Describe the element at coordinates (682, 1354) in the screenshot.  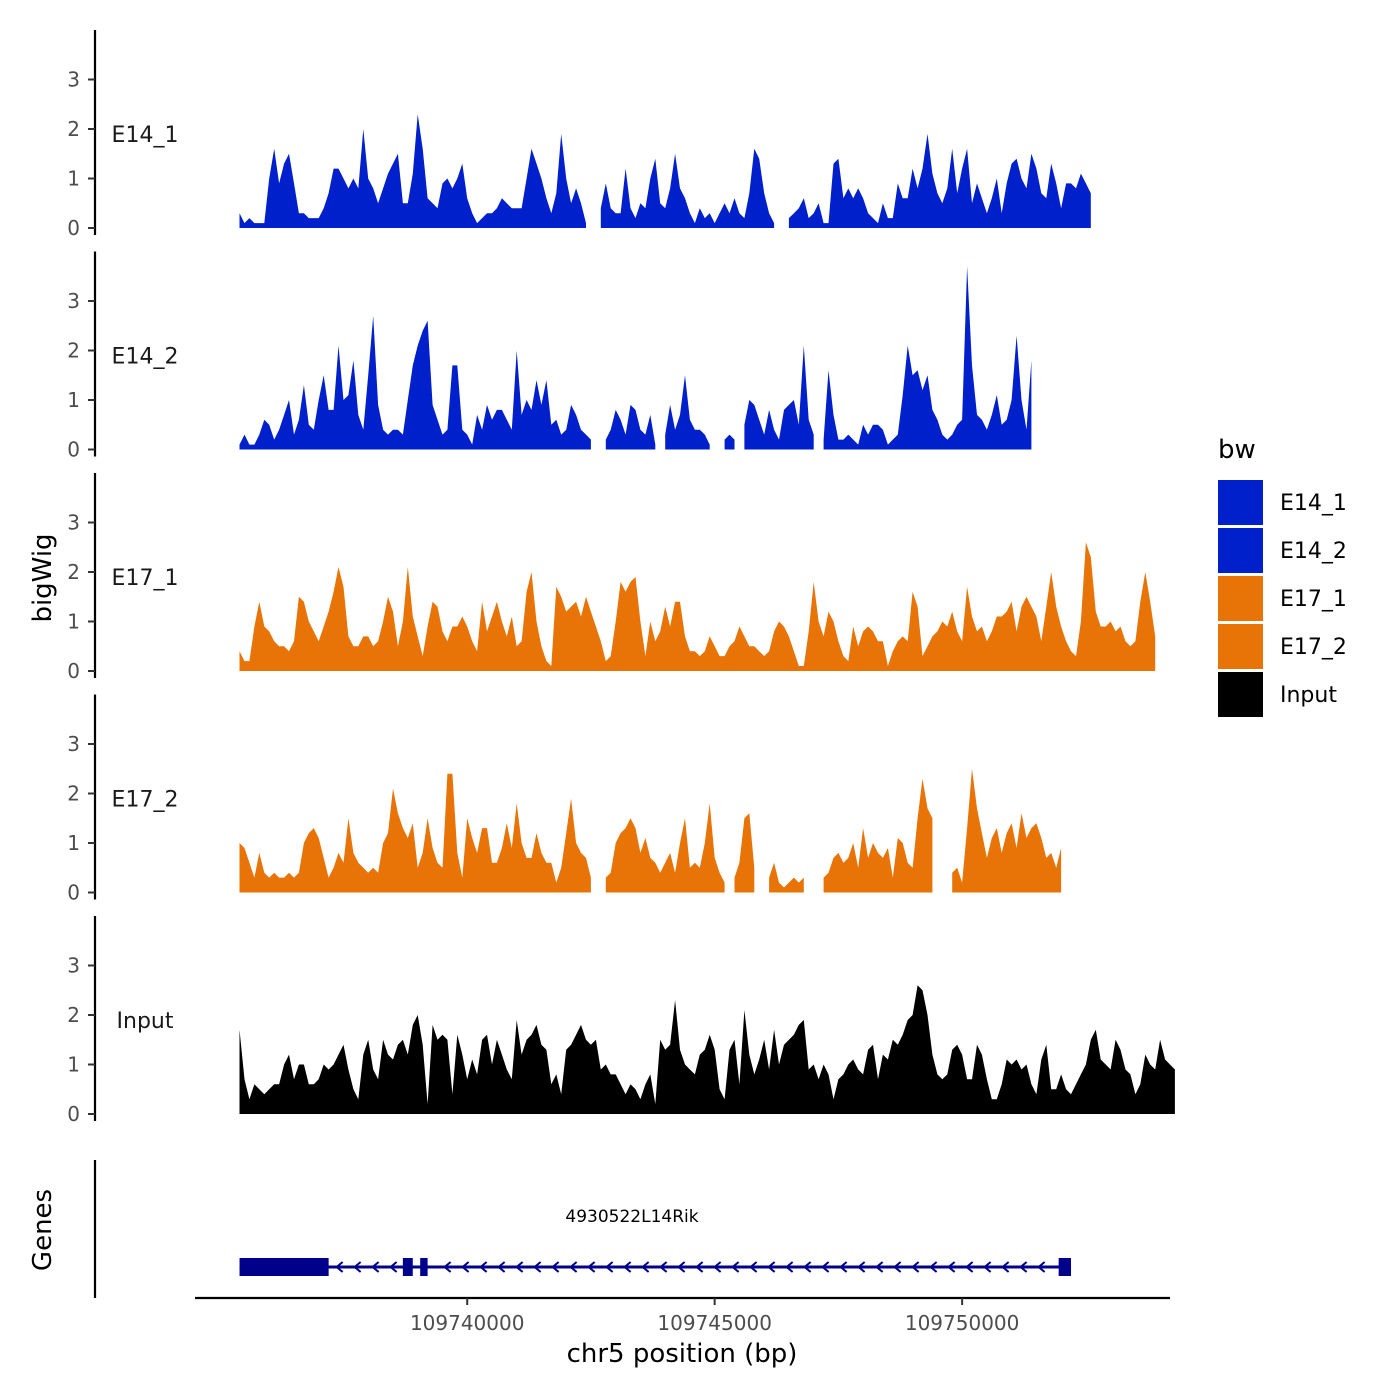
I see `x-axis-title: chr5 position (bp)` at that location.